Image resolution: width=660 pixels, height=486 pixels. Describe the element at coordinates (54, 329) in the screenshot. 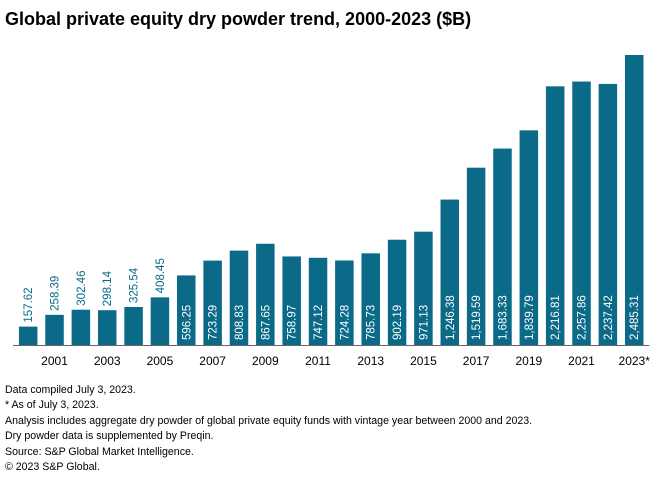

I see `bar-2001` at that location.